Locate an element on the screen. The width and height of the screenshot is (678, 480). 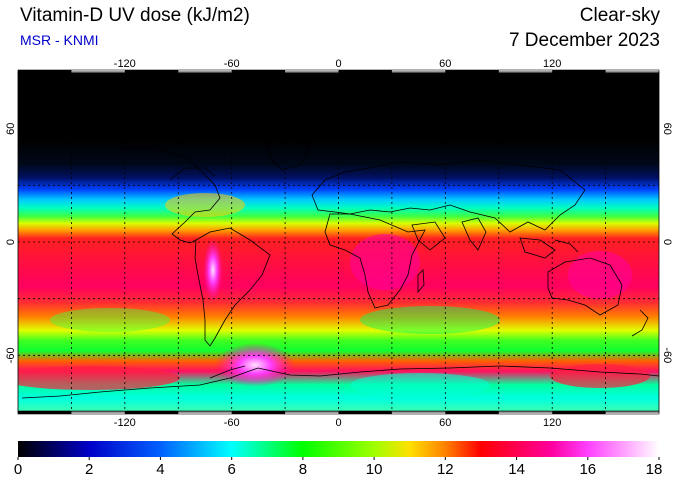
colorbar-label: 18 is located at coordinates (654, 469).